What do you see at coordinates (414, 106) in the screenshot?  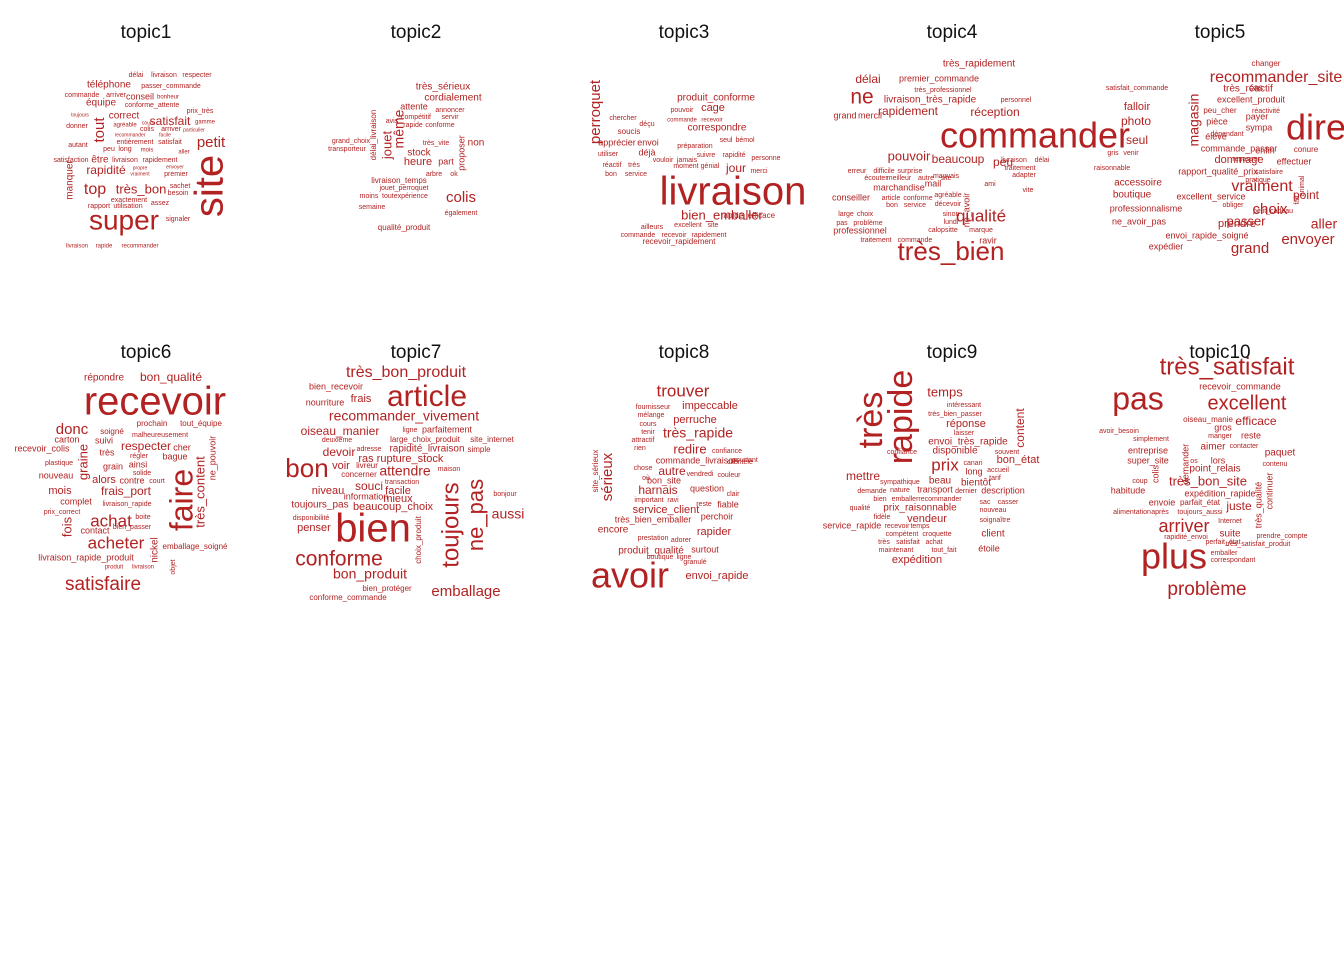 I see `cloud-word: attente` at bounding box center [414, 106].